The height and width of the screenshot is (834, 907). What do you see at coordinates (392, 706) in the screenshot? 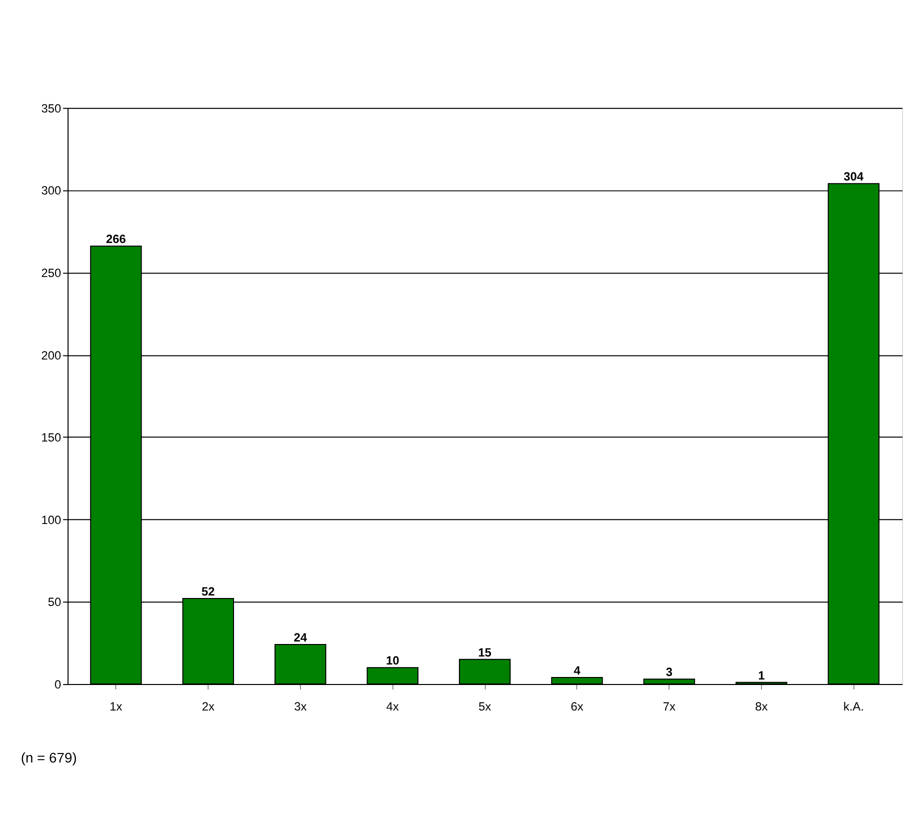
I see `x-tick-label: 4x` at bounding box center [392, 706].